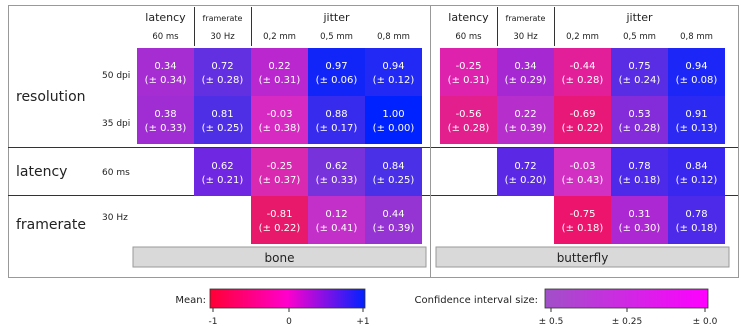 The image size is (741, 331). I want to click on heatmap-cell: 0.62 (± 0.21), so click(222, 172).